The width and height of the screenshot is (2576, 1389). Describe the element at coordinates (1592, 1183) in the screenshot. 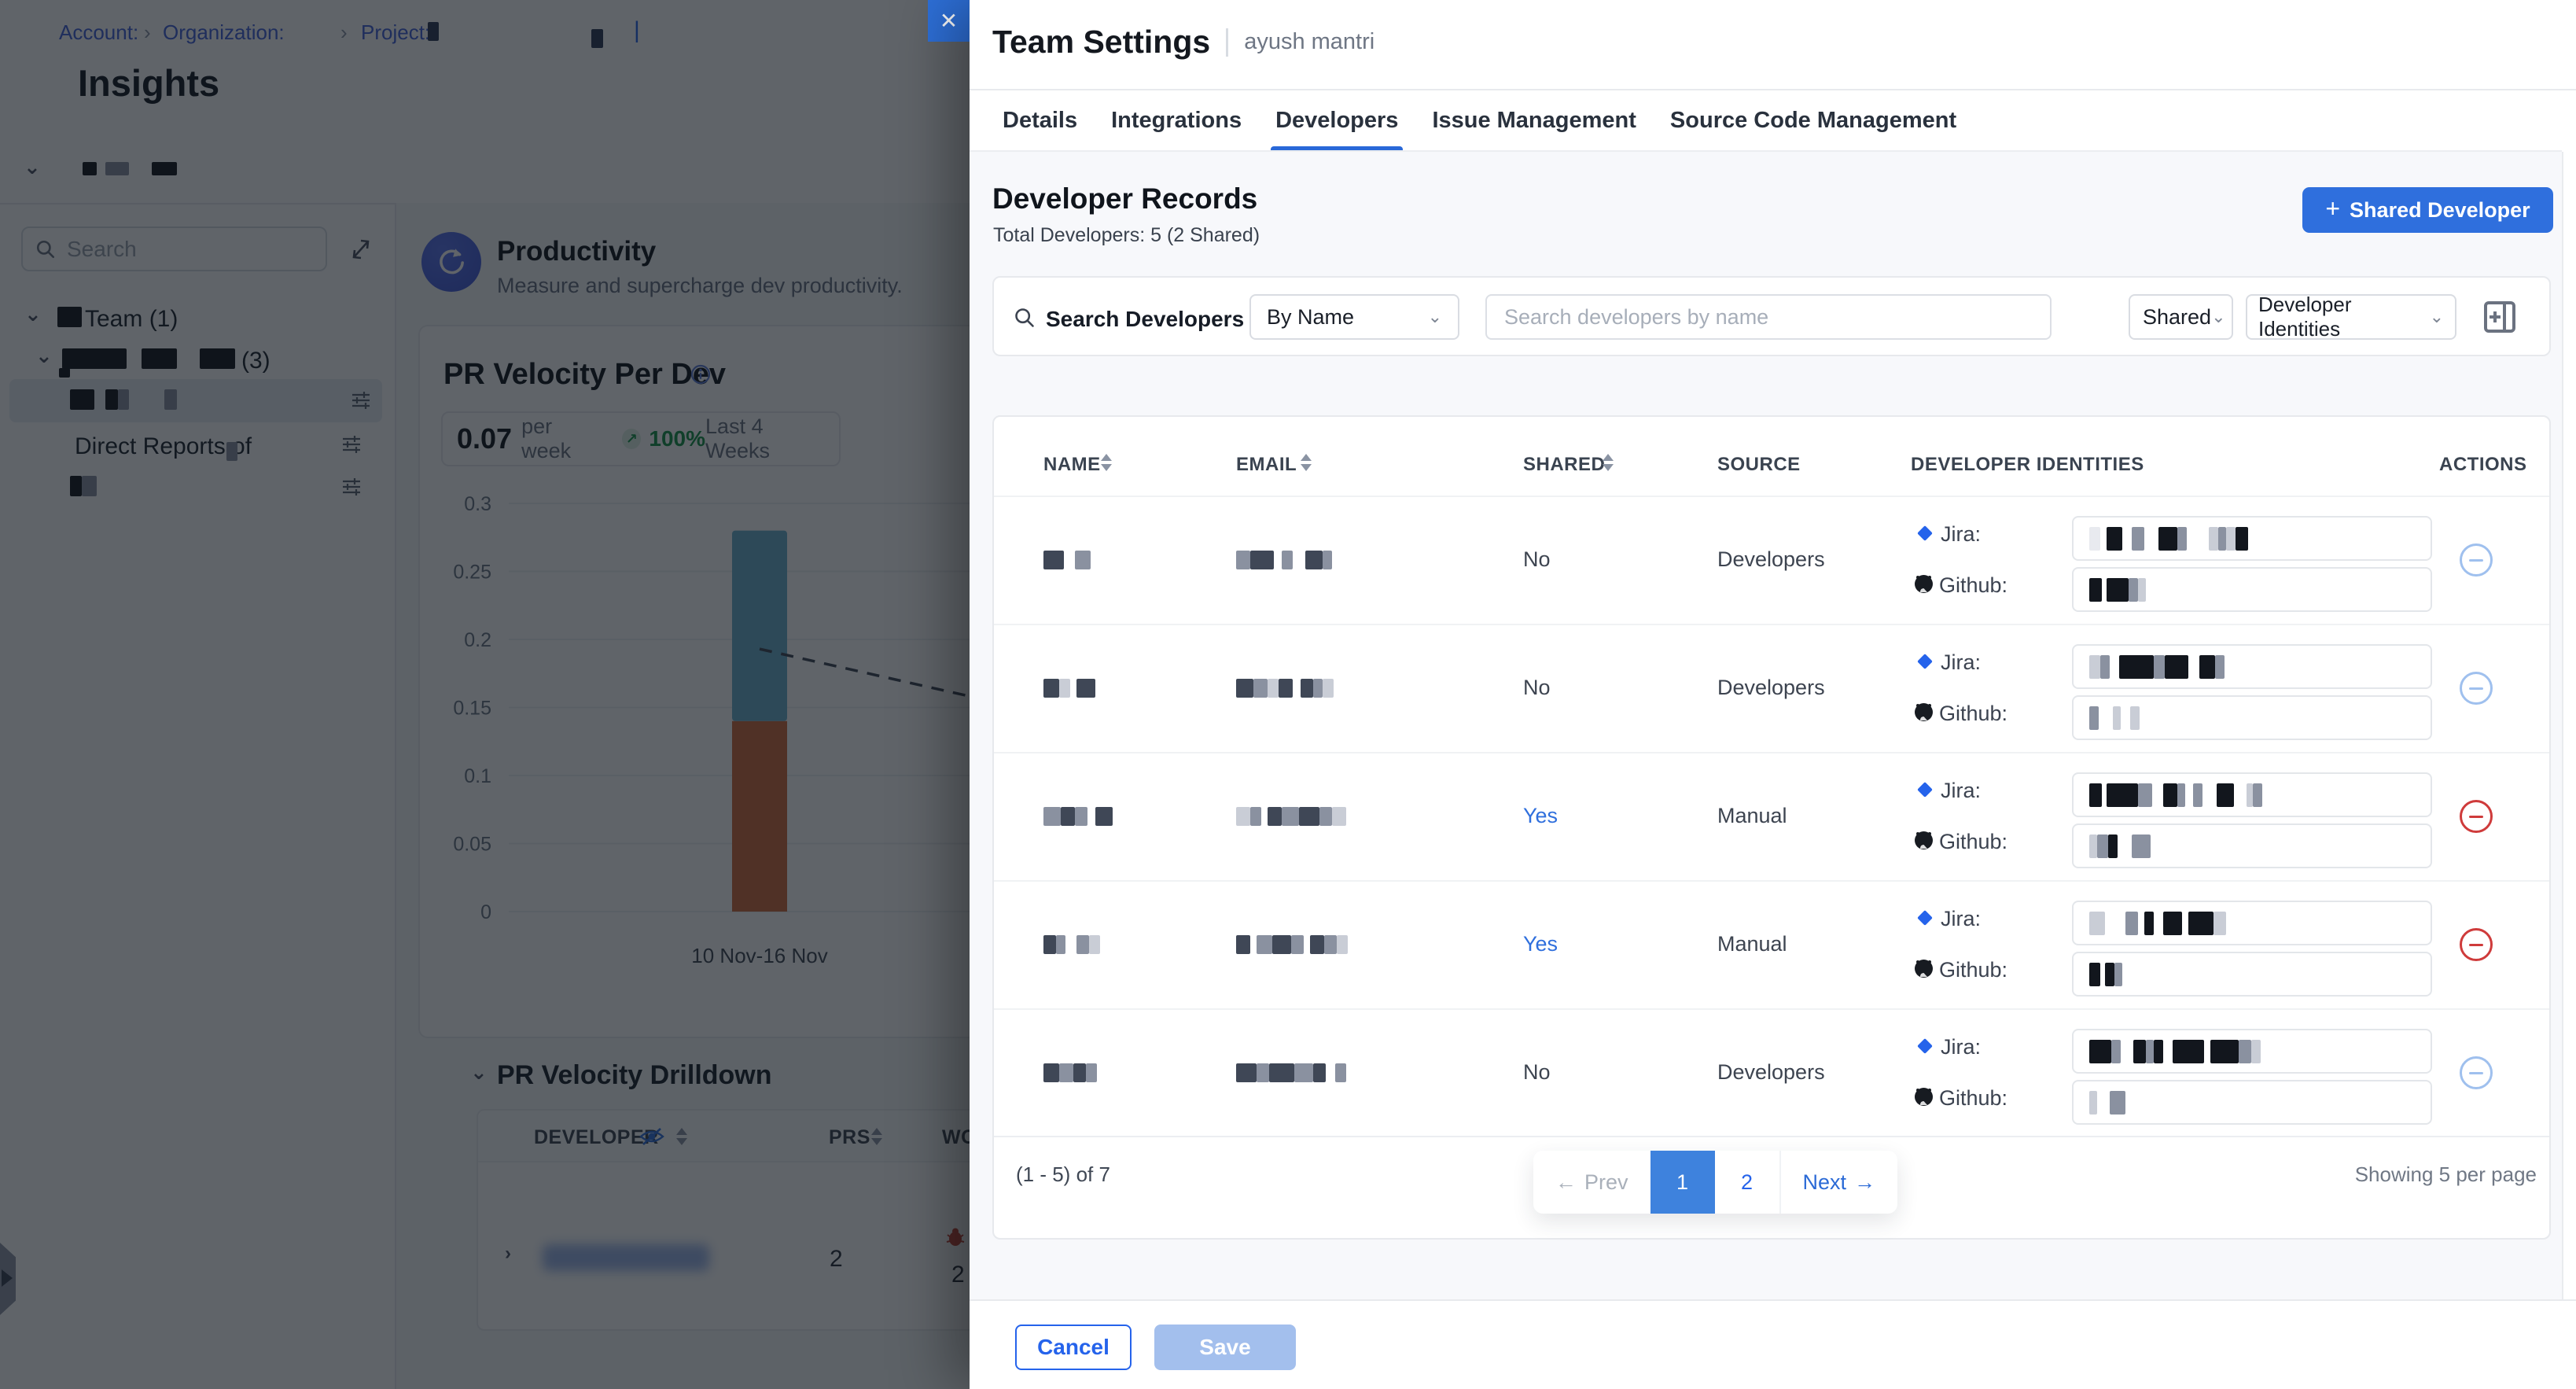

I see `pagination-prev-button: ← Prev` at that location.